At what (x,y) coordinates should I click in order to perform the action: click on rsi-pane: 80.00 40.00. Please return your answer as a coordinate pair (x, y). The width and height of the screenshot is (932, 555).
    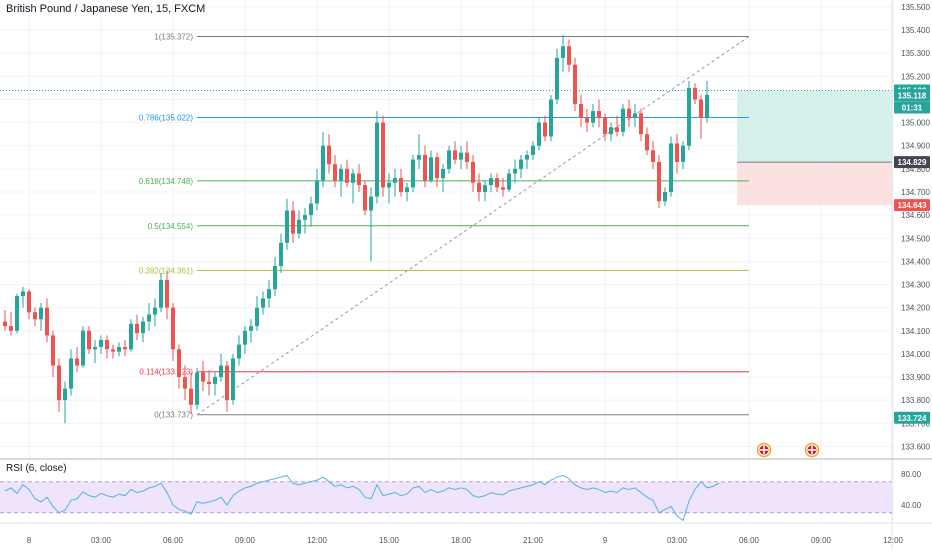
    Looking at the image, I should click on (461, 496).